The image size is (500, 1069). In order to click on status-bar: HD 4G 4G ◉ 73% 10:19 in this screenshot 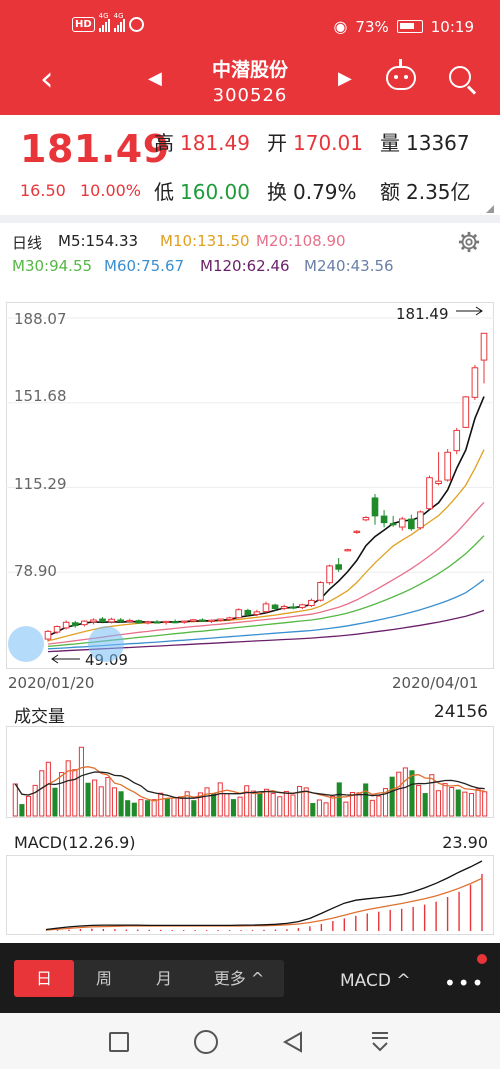, I will do `click(250, 25)`.